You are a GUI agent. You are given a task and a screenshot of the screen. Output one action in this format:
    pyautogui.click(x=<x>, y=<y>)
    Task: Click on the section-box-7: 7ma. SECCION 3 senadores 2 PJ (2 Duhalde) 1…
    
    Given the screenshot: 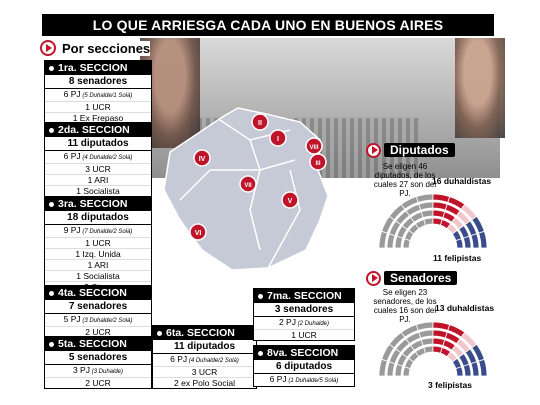 What is the action you would take?
    pyautogui.click(x=304, y=314)
    